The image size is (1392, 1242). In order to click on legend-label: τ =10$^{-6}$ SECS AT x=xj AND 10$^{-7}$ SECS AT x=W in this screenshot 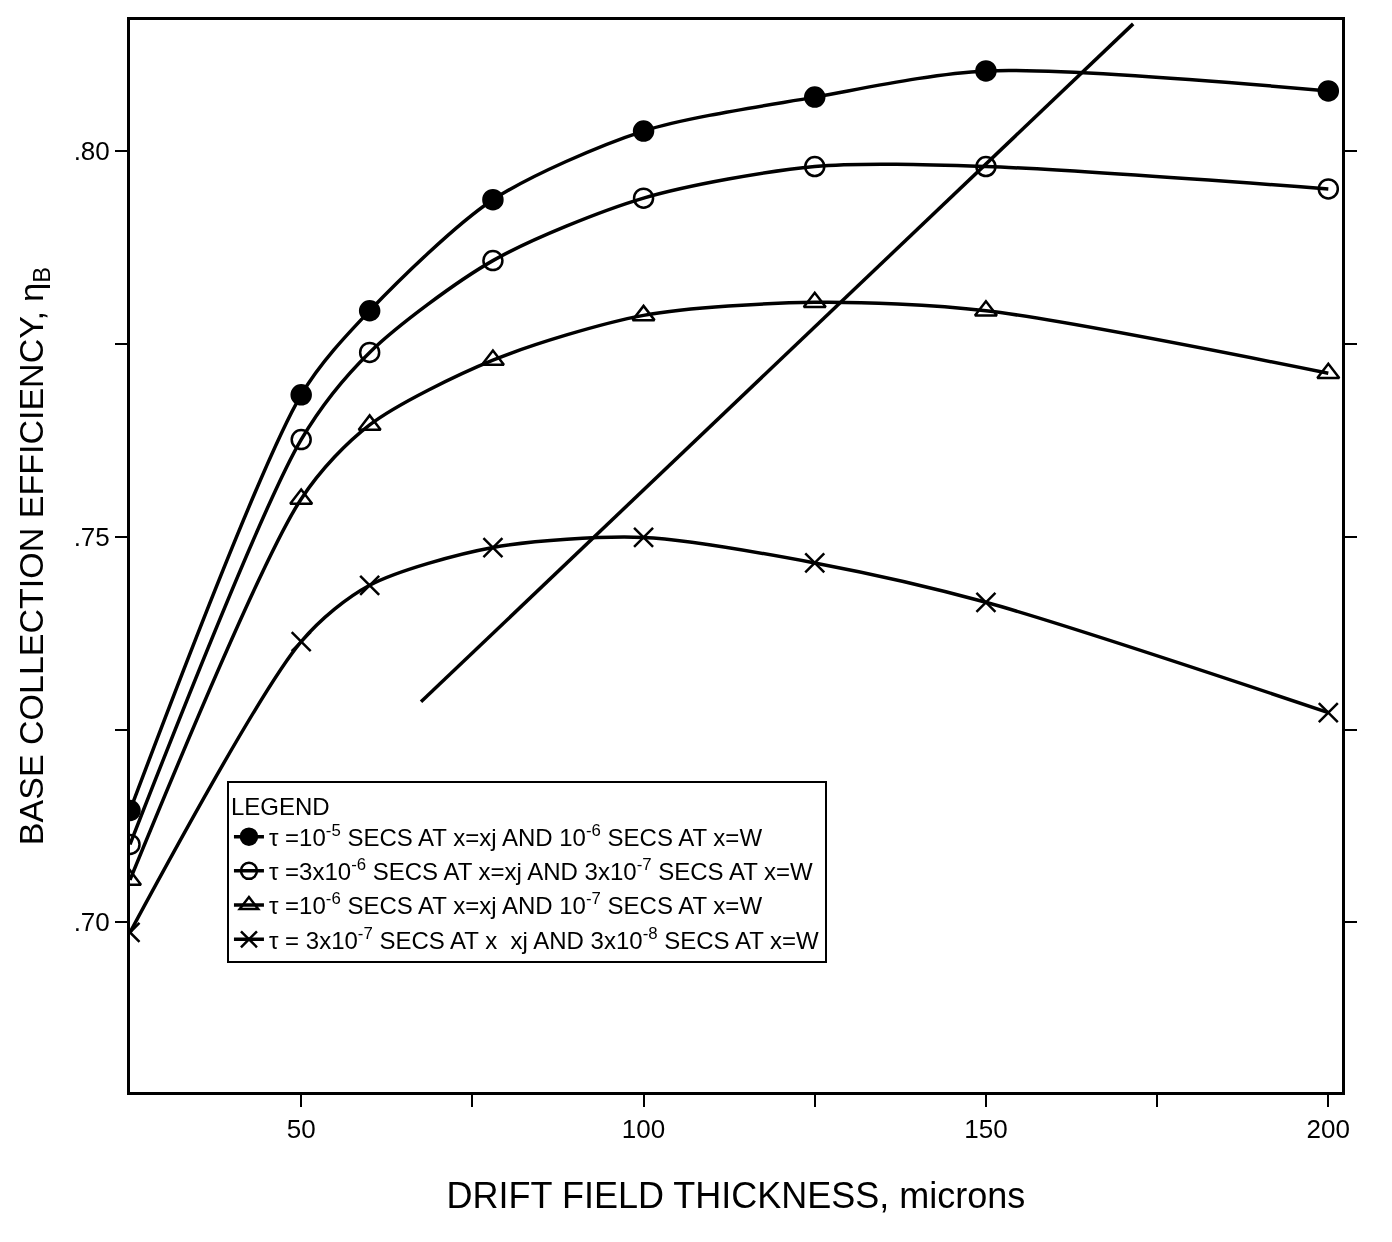, I will do `click(515, 904)`.